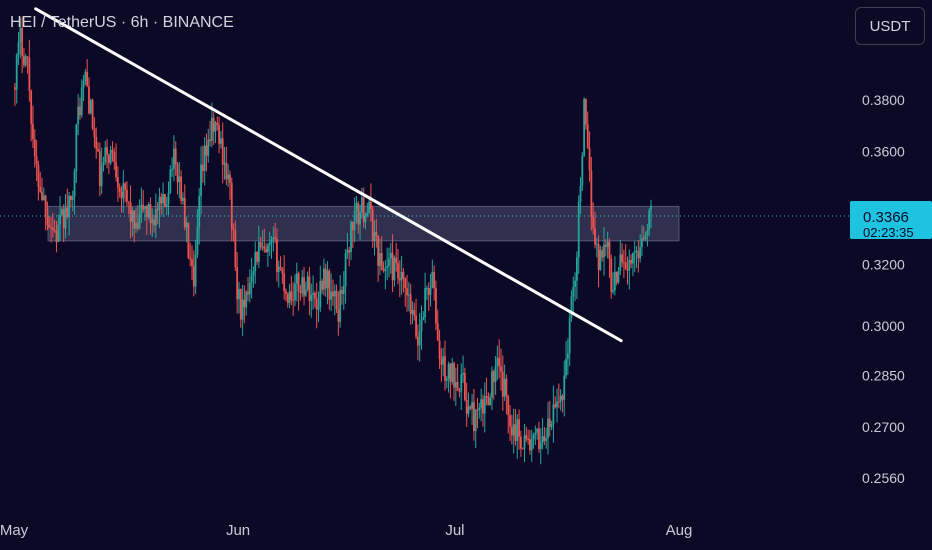  What do you see at coordinates (454, 530) in the screenshot?
I see `x-tick-label: Jul` at bounding box center [454, 530].